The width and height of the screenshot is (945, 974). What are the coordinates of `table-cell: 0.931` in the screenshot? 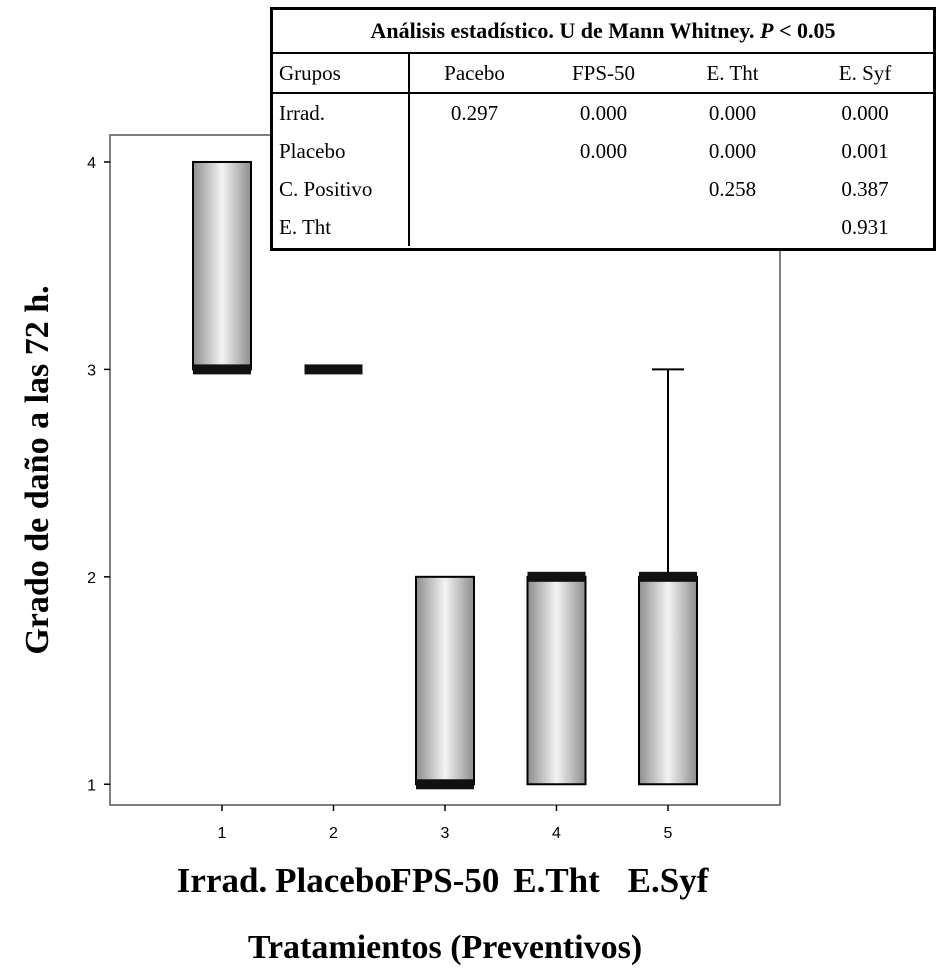 It's located at (865, 227).